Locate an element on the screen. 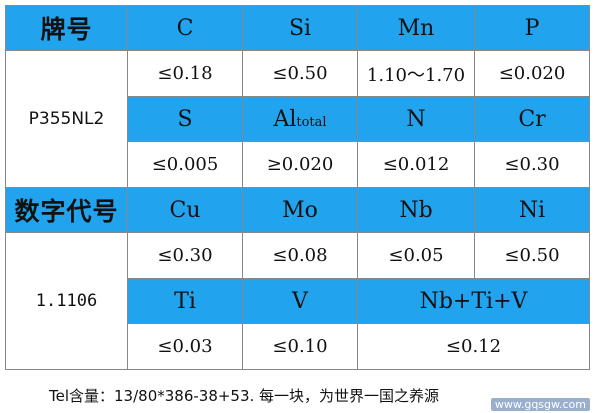  value-cr: ≤0.30 is located at coordinates (532, 164).